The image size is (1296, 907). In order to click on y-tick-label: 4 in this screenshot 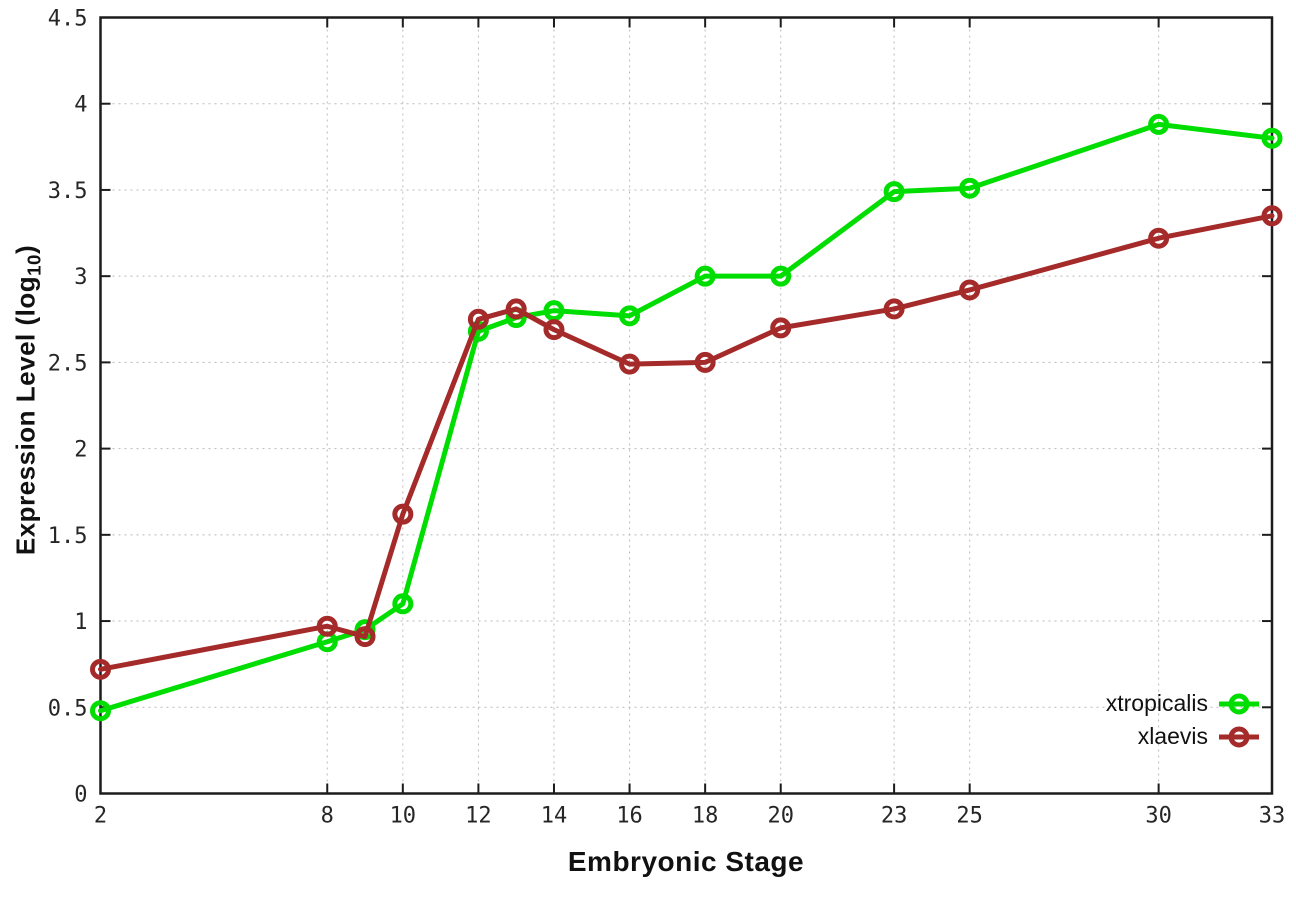, I will do `click(80, 105)`.